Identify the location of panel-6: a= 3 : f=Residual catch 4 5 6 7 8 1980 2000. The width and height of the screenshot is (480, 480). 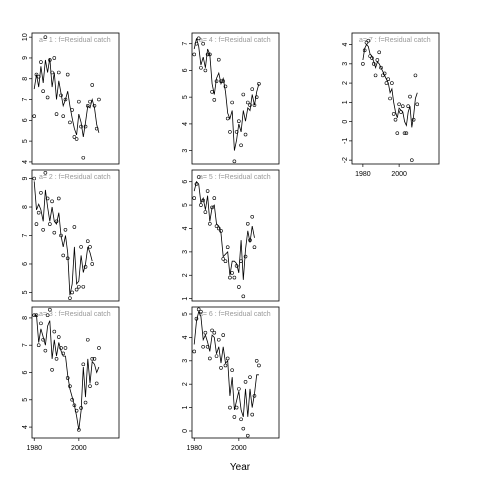
(71, 379).